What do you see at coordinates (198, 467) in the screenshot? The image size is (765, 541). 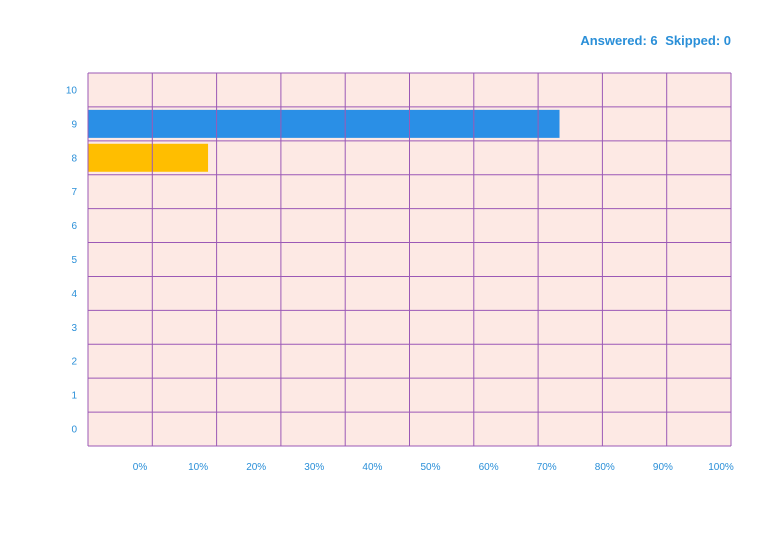 I see `x-tick-label: 10%` at bounding box center [198, 467].